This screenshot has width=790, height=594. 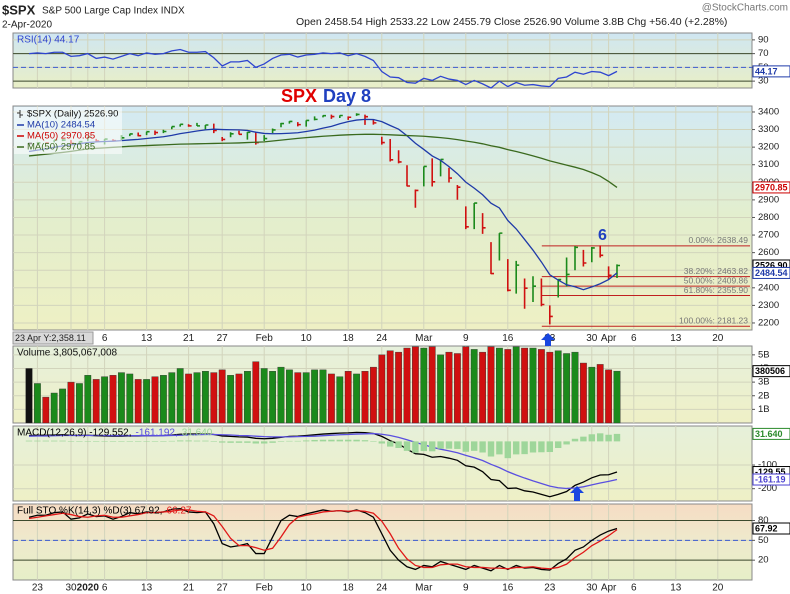 I want to click on y-tick-label: 3400, so click(x=768, y=111).